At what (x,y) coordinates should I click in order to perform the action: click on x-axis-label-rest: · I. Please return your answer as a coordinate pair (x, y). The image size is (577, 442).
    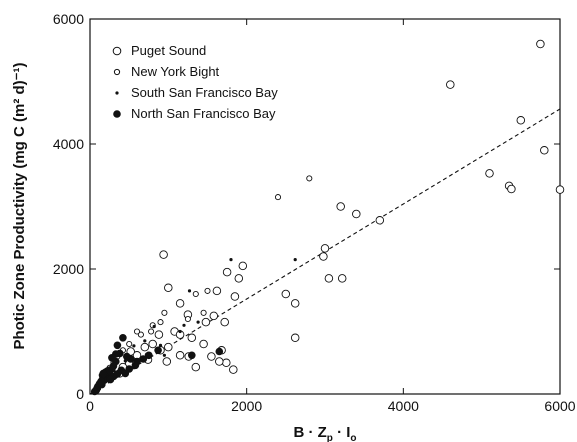
    Looking at the image, I should click on (342, 432).